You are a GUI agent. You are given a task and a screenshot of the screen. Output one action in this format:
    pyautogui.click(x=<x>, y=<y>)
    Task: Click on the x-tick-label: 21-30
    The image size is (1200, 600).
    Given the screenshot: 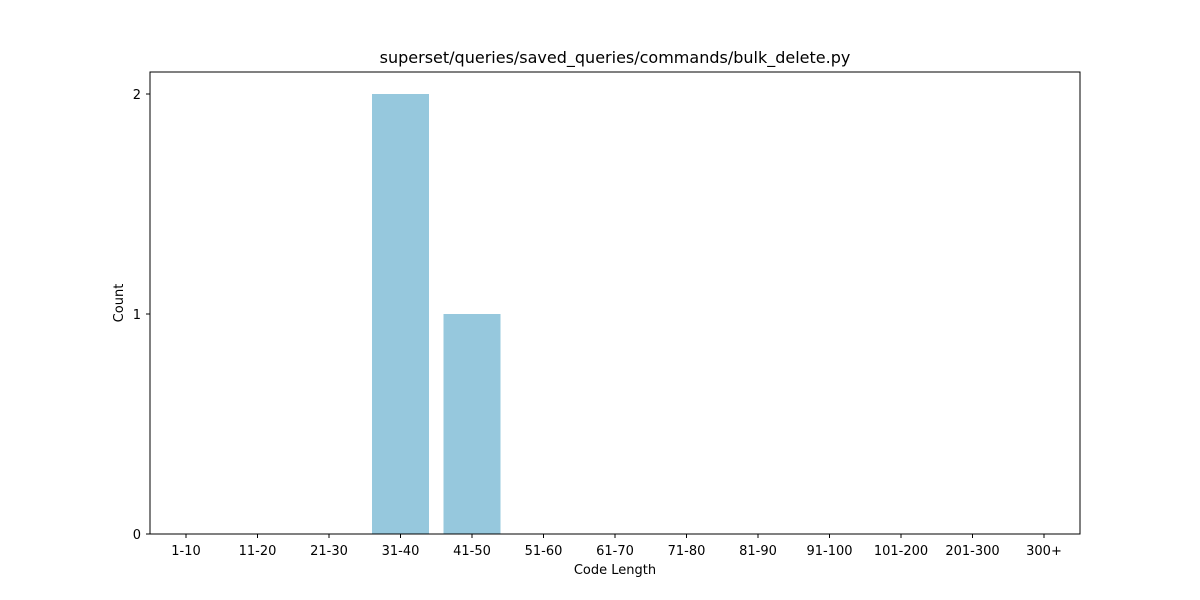 What is the action you would take?
    pyautogui.click(x=329, y=551)
    